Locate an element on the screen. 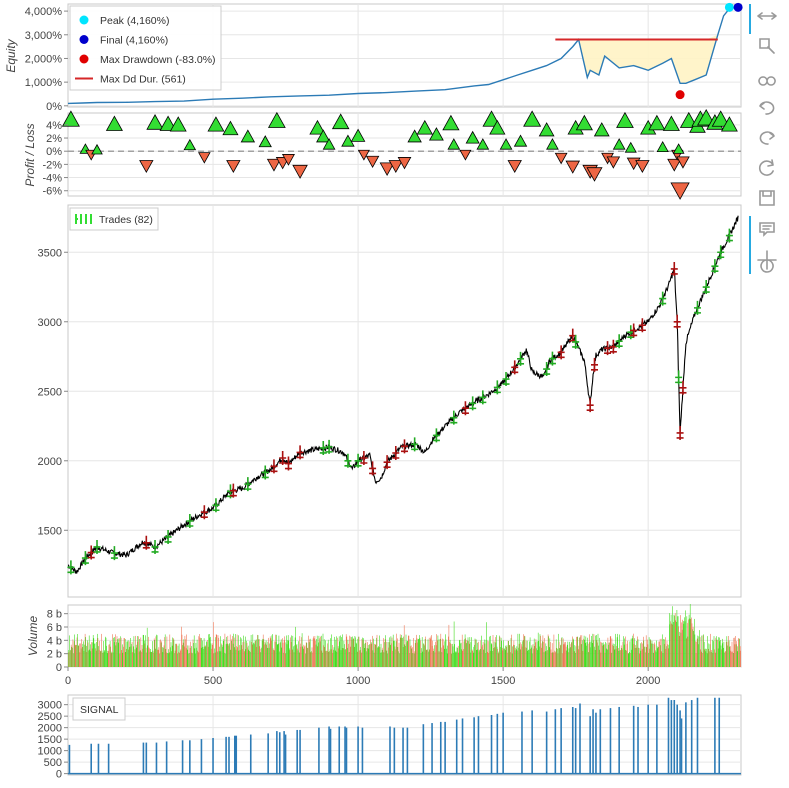 The image size is (789, 788). equity-markers is located at coordinates (649, 51).